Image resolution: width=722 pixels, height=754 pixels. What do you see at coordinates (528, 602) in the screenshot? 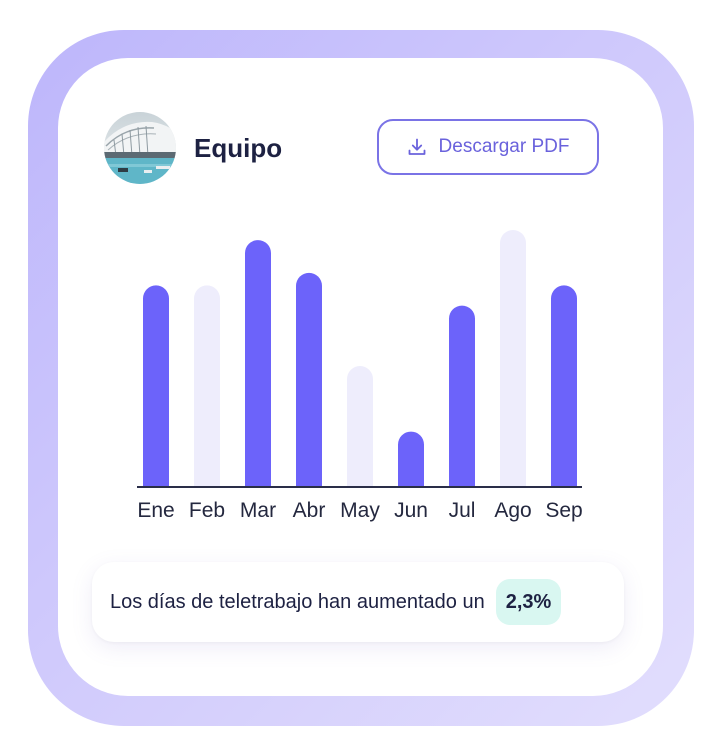
I see `summary-value-badge: 2,3%` at bounding box center [528, 602].